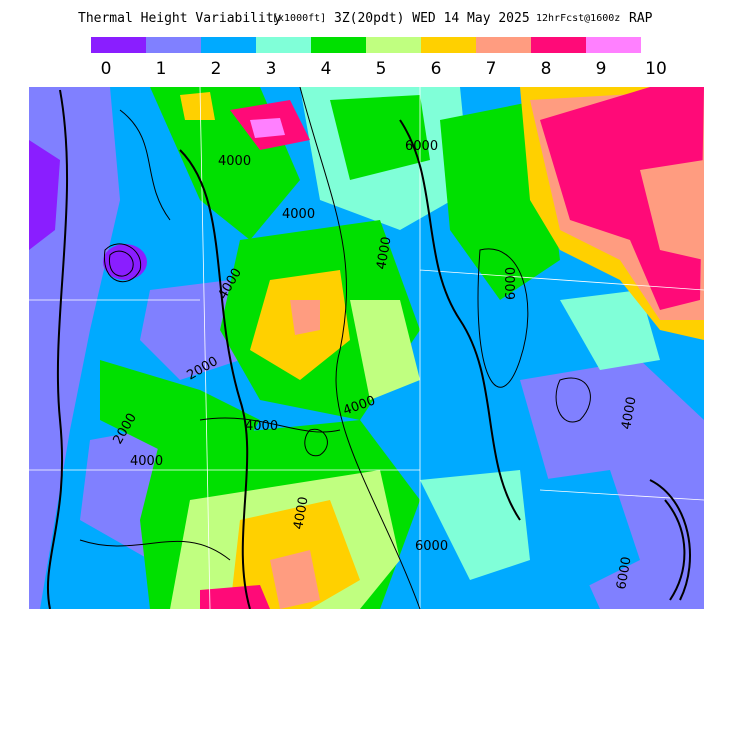 The image size is (734, 734). What do you see at coordinates (161, 69) in the screenshot?
I see `legend-label: 1` at bounding box center [161, 69].